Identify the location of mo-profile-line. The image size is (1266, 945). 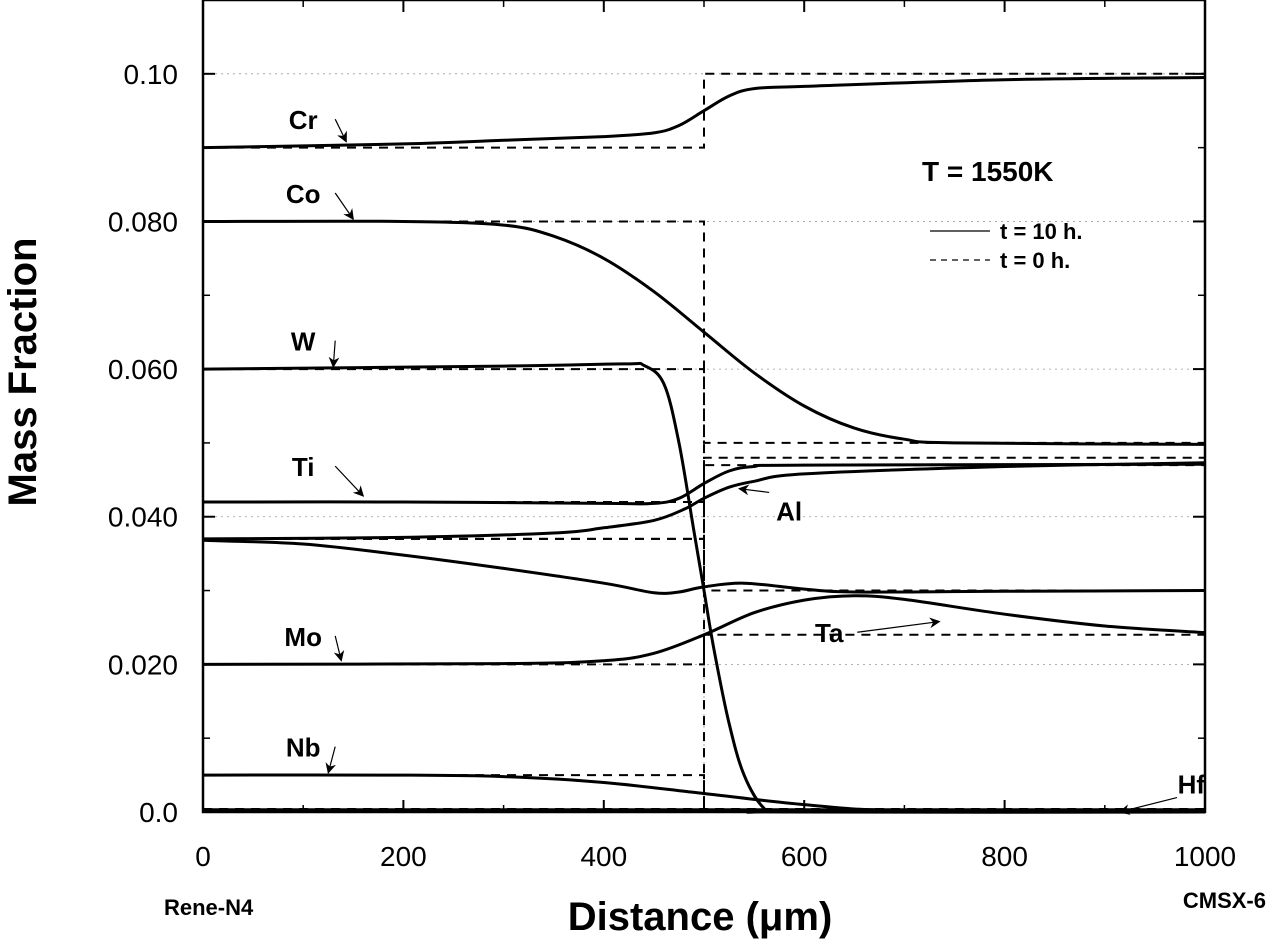
(704, 630).